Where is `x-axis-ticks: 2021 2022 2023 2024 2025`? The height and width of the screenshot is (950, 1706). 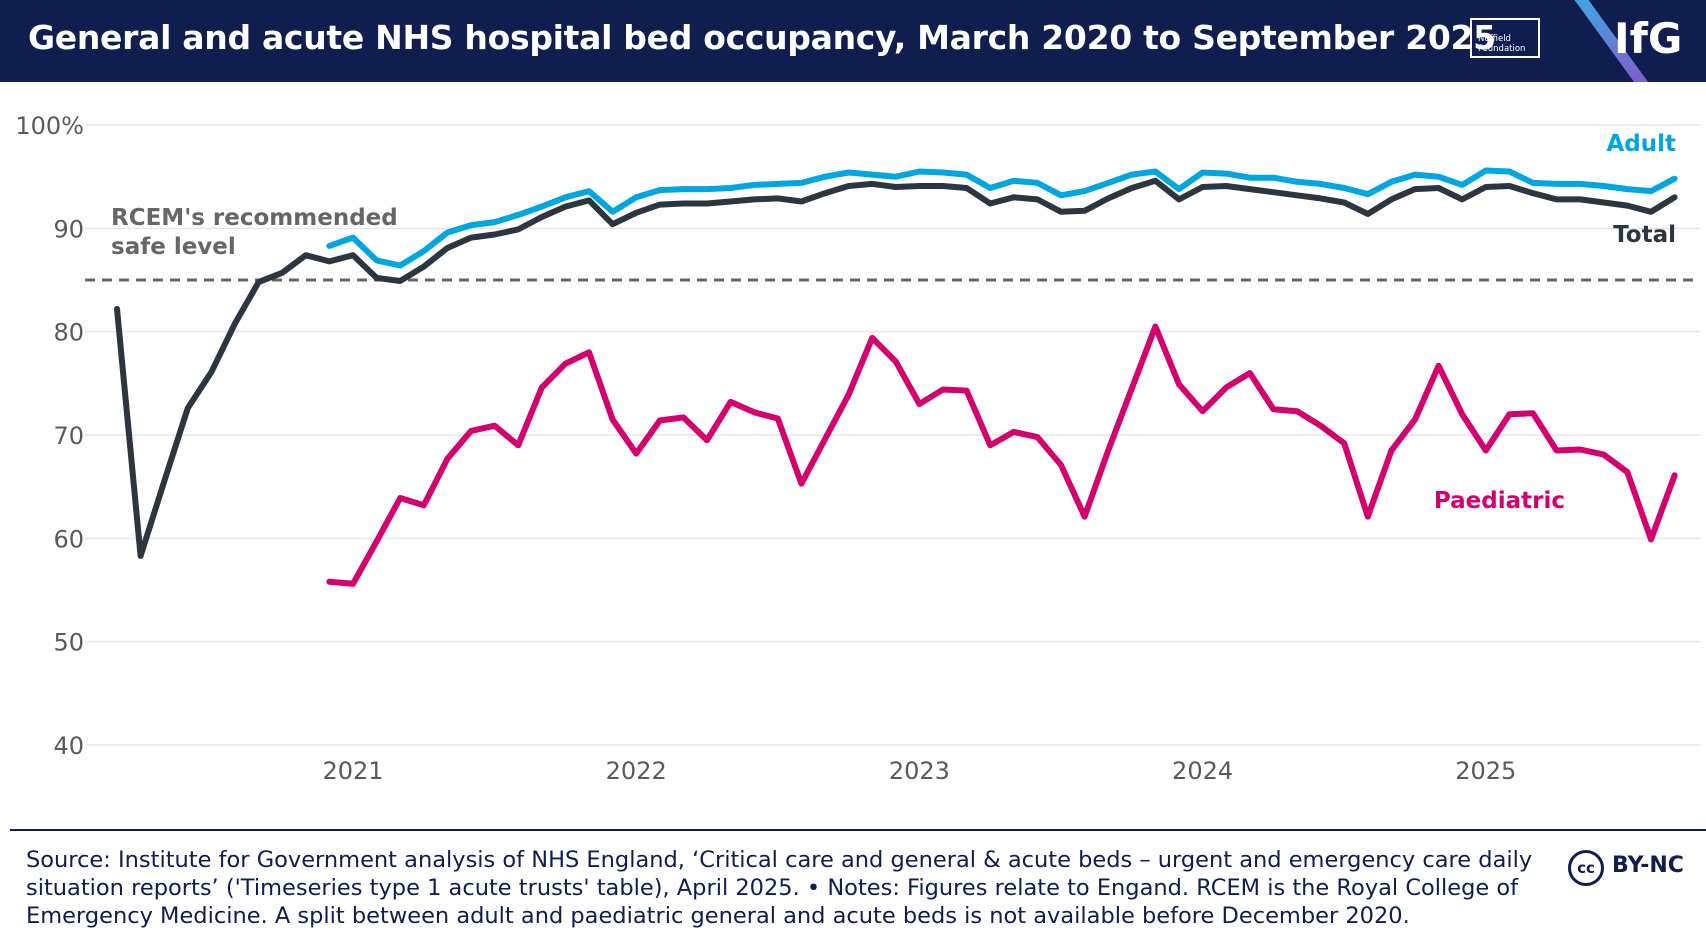 x-axis-ticks: 2021 2022 2023 2024 2025 is located at coordinates (919, 771).